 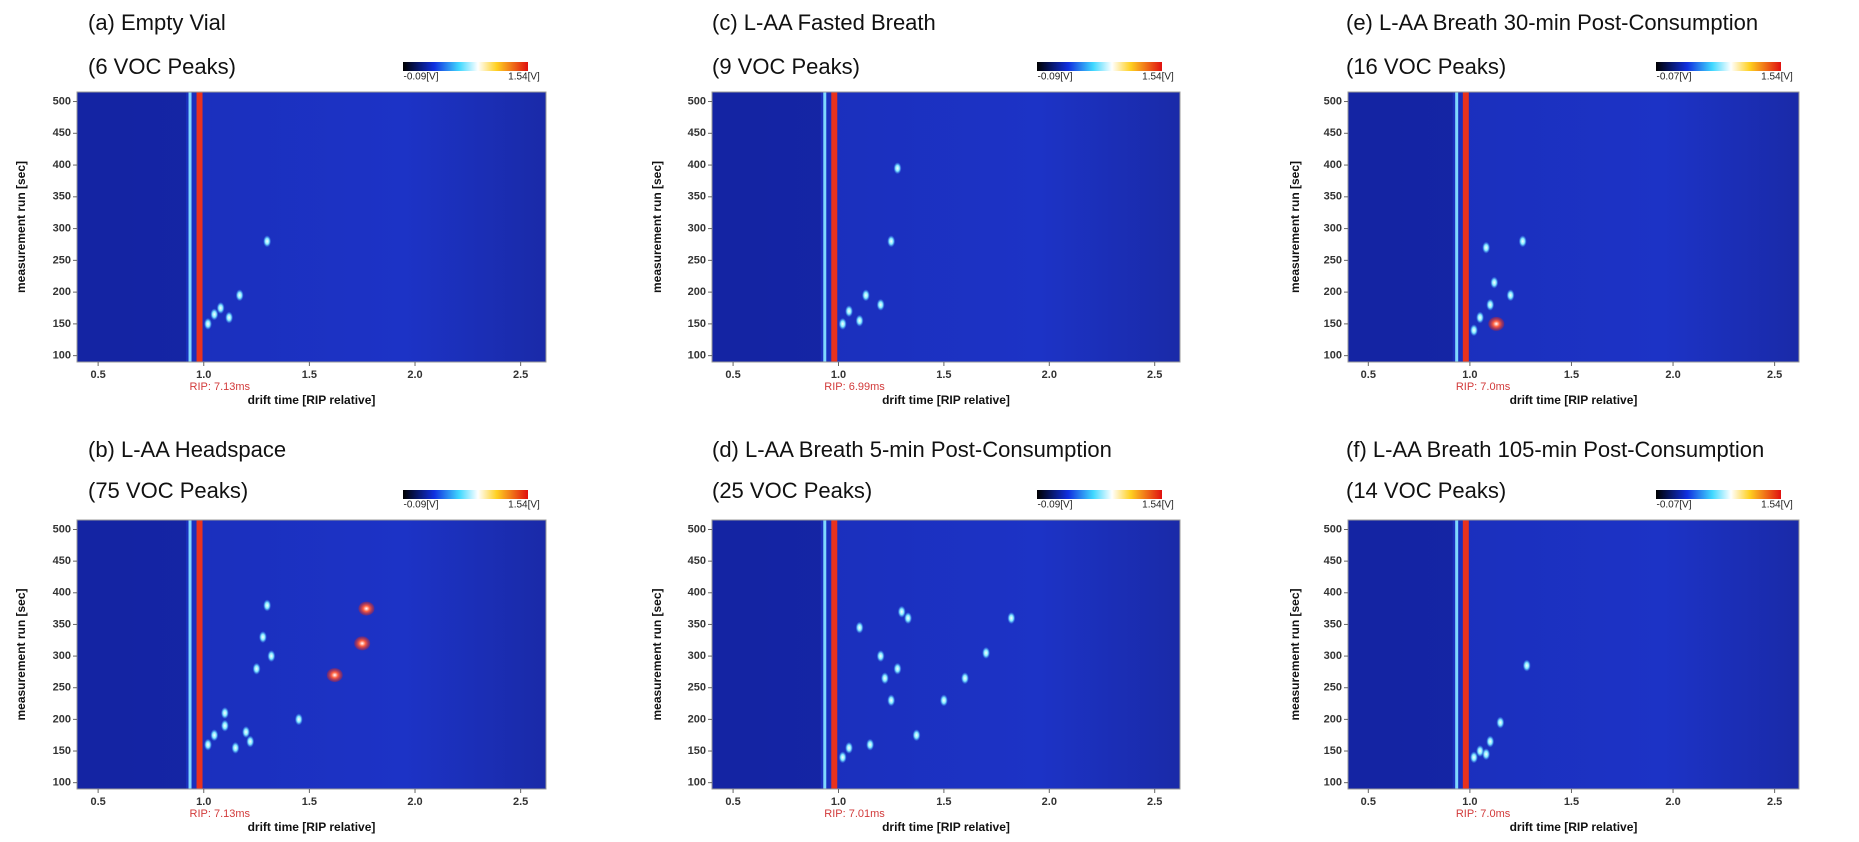 What do you see at coordinates (854, 387) in the screenshot?
I see `rip-annotation: RIP: 6.99ms` at bounding box center [854, 387].